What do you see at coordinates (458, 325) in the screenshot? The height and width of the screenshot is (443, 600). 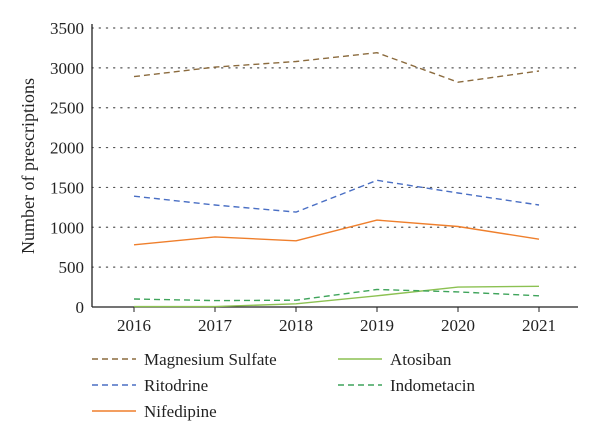 I see `x-tick-label: 2020` at bounding box center [458, 325].